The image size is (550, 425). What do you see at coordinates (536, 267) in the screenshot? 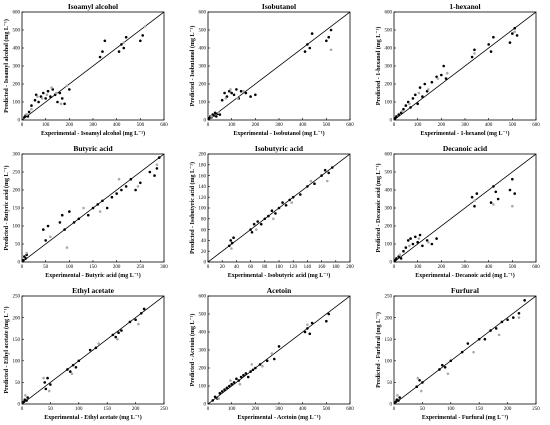
I see `x-tick-label: 600` at bounding box center [536, 267].